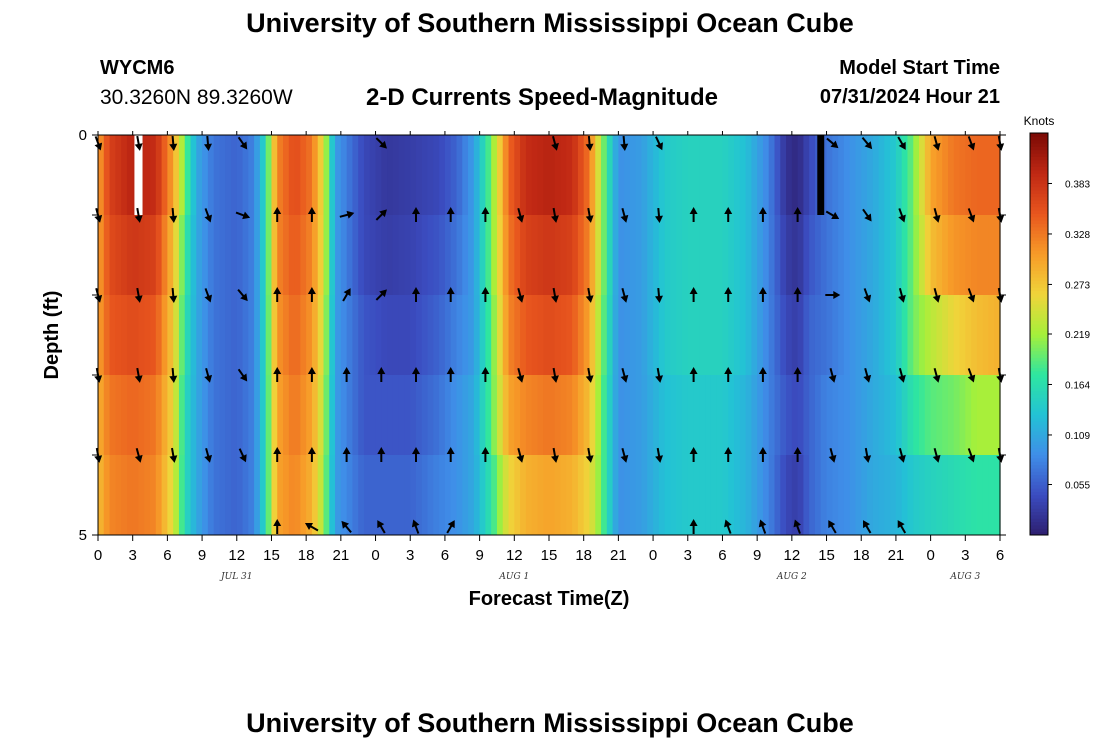  Describe the element at coordinates (83, 135) in the screenshot. I see `y-tick-label: 0` at that location.